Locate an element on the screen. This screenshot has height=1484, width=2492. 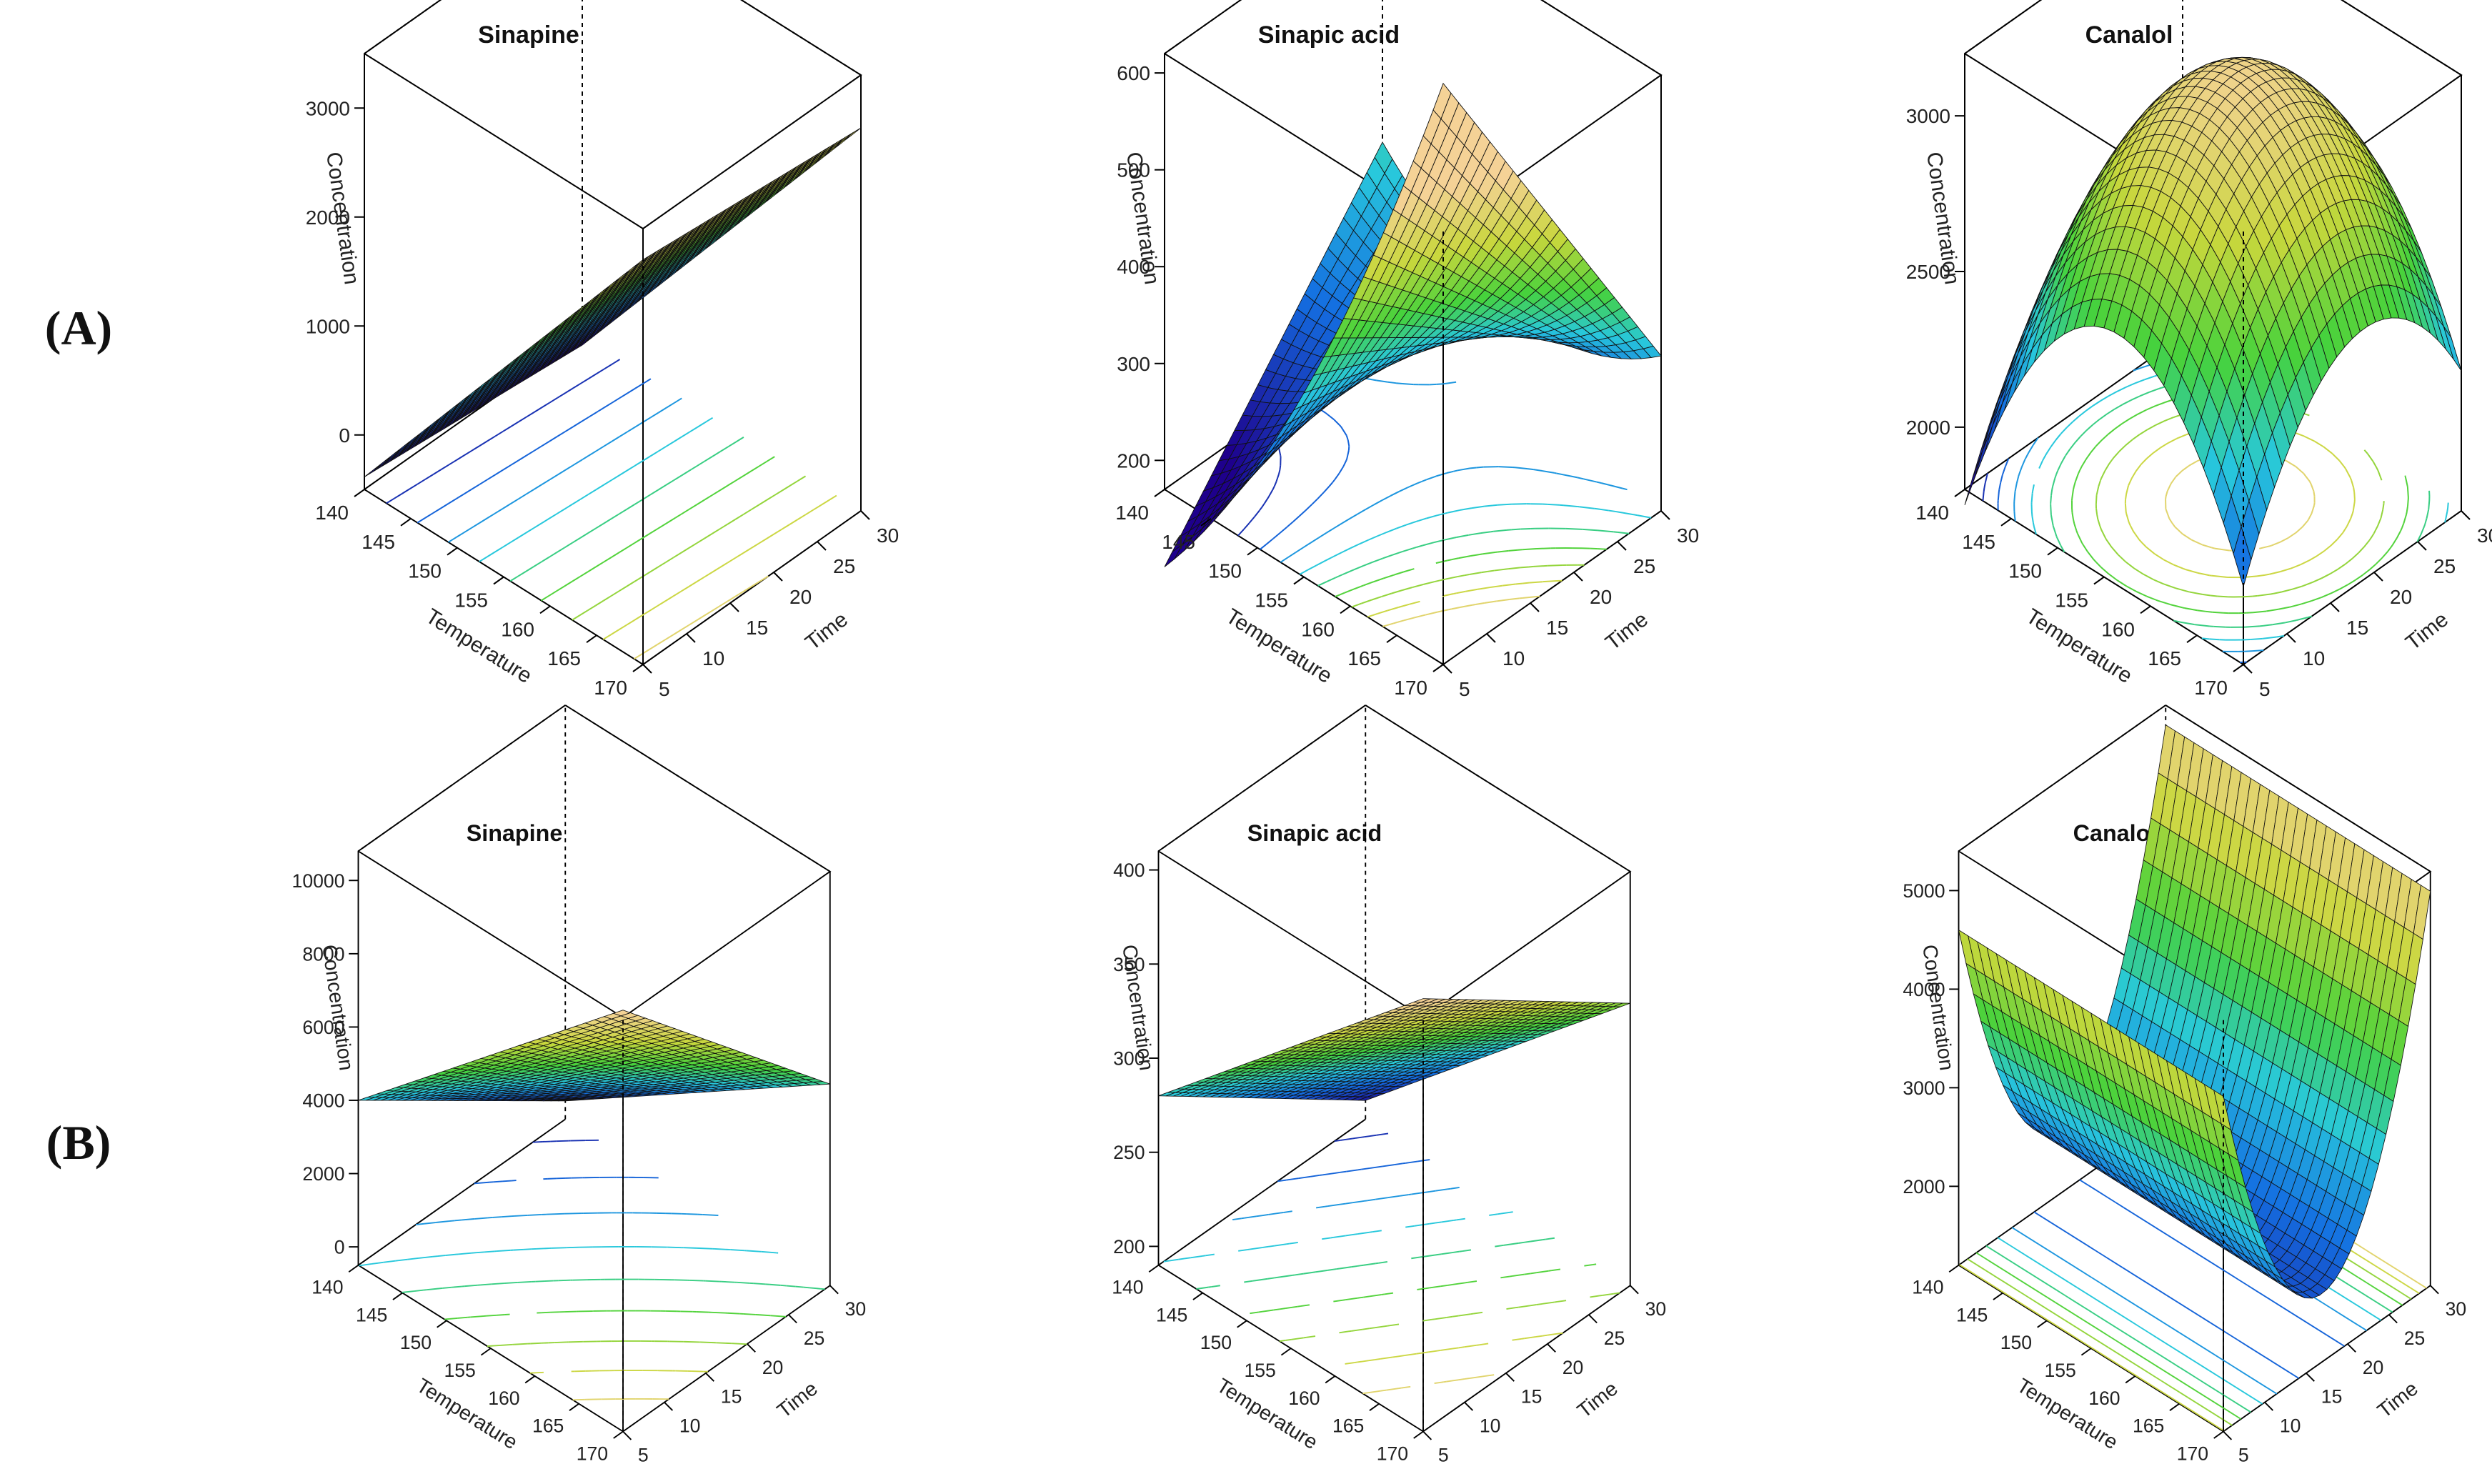
z-tick-label: 5000 is located at coordinates (1924, 891).